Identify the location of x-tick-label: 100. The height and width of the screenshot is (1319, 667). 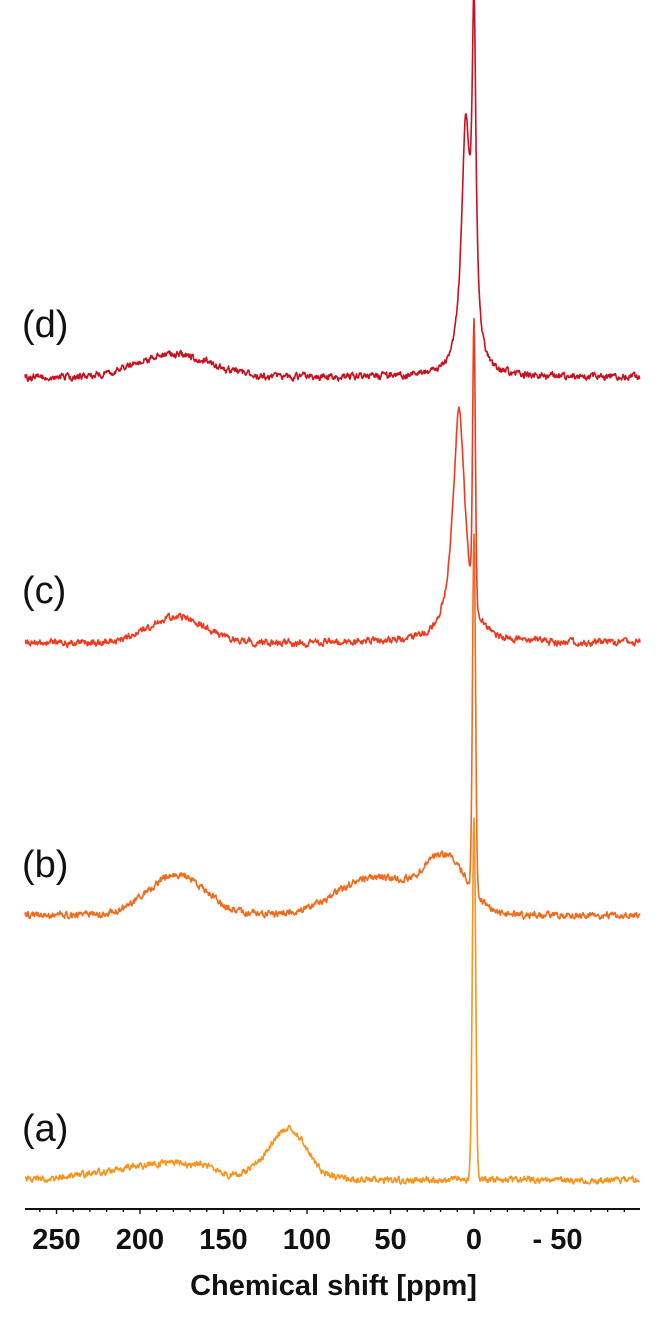
(307, 1240).